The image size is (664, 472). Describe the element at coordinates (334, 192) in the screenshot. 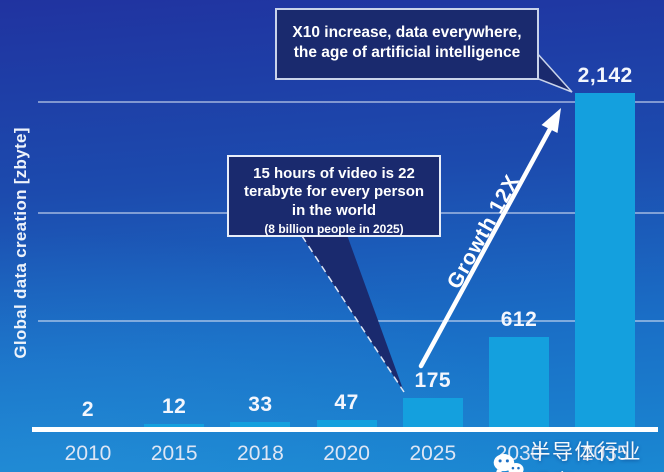

I see `callout-mid-line2: terabyte for every person` at that location.